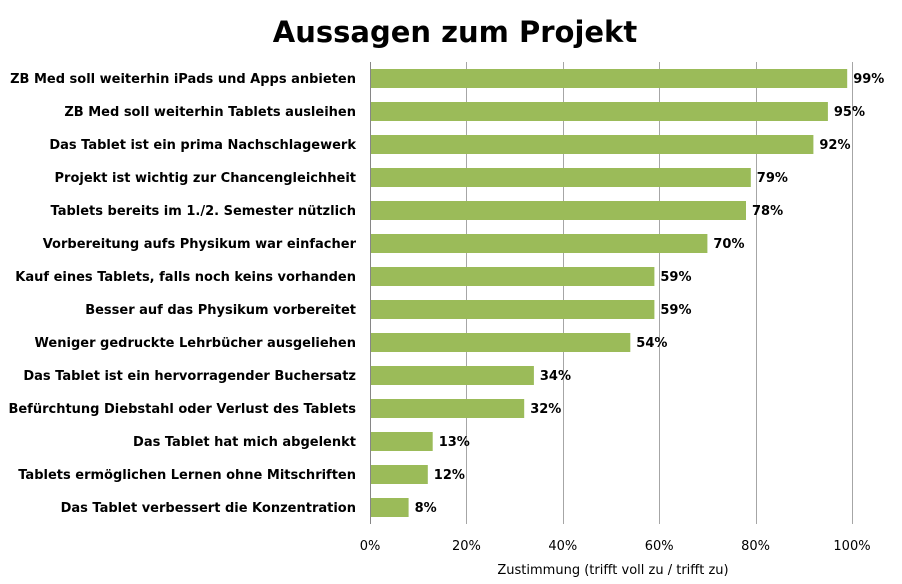  I want to click on value-label-5: 70%, so click(728, 244).